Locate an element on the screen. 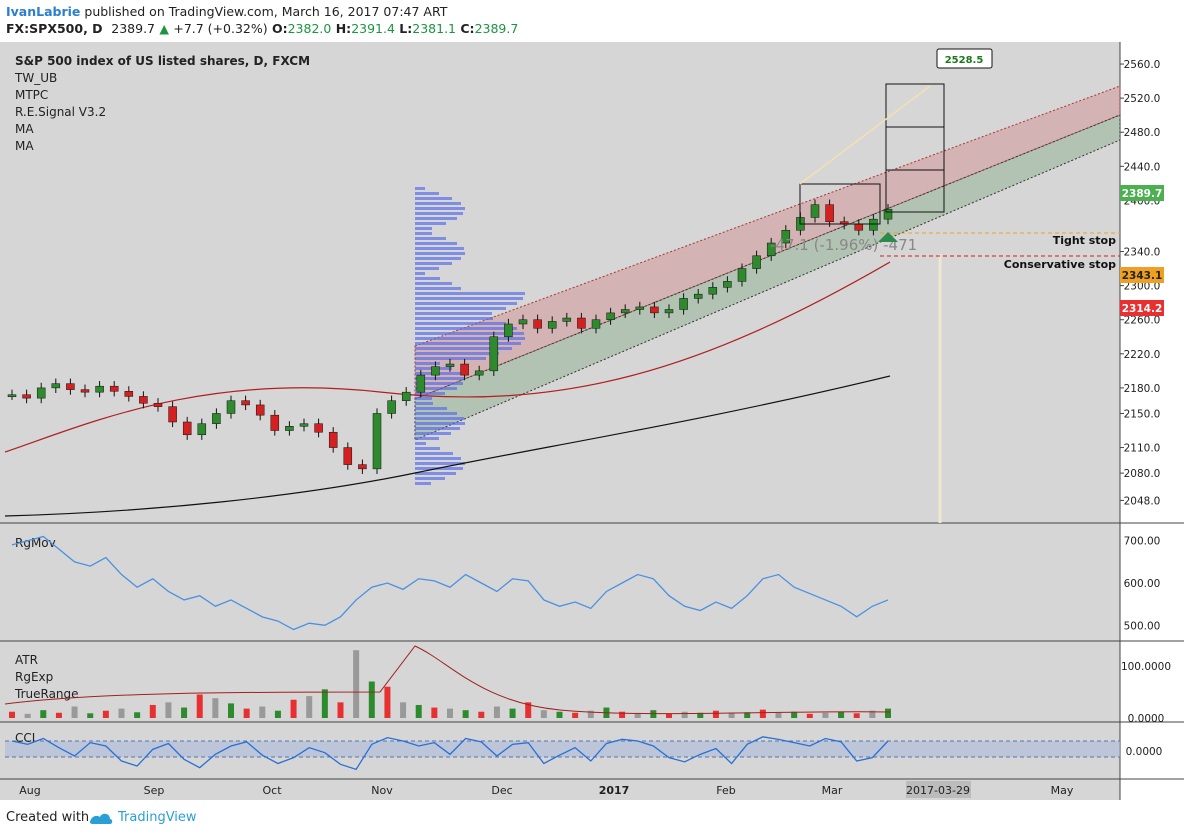  cci-band is located at coordinates (562, 749).